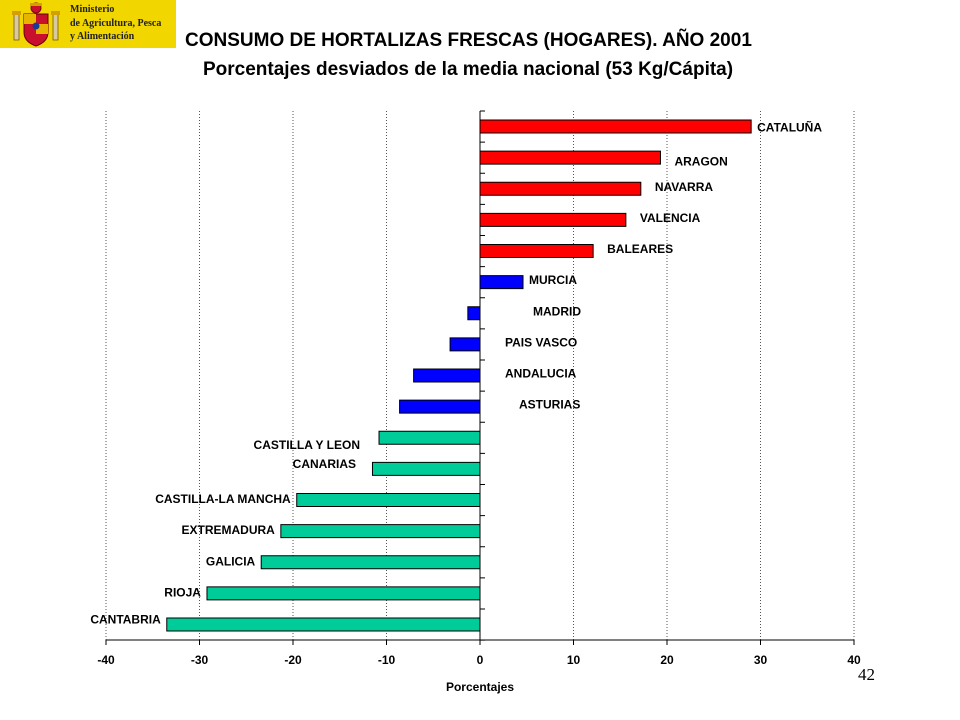  I want to click on x-tick-label: -20, so click(293, 660).